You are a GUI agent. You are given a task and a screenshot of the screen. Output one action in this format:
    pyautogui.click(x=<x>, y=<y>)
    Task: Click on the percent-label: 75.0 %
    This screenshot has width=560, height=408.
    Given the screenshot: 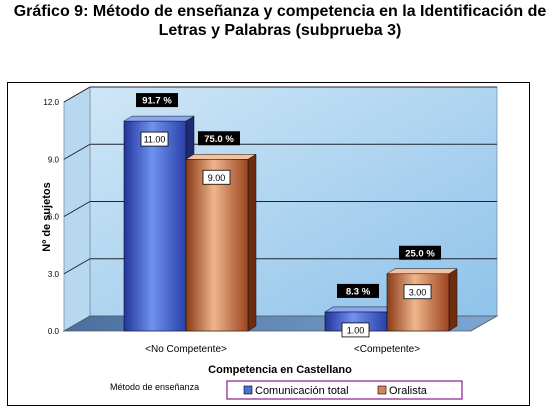 What is the action you would take?
    pyautogui.click(x=219, y=138)
    